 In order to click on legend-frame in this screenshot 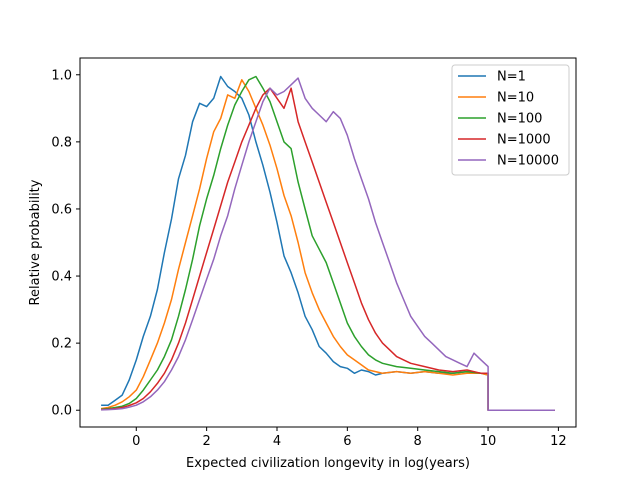, I will do `click(510, 120)`.